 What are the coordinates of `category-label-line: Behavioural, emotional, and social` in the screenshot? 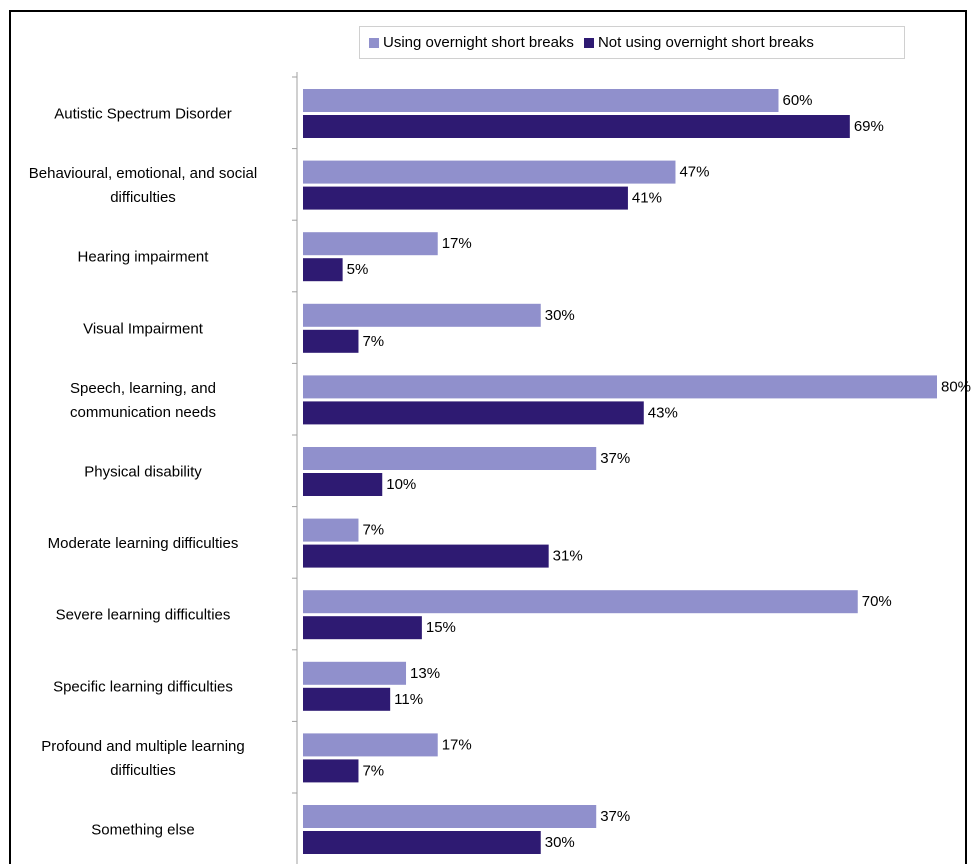 It's located at (143, 173).